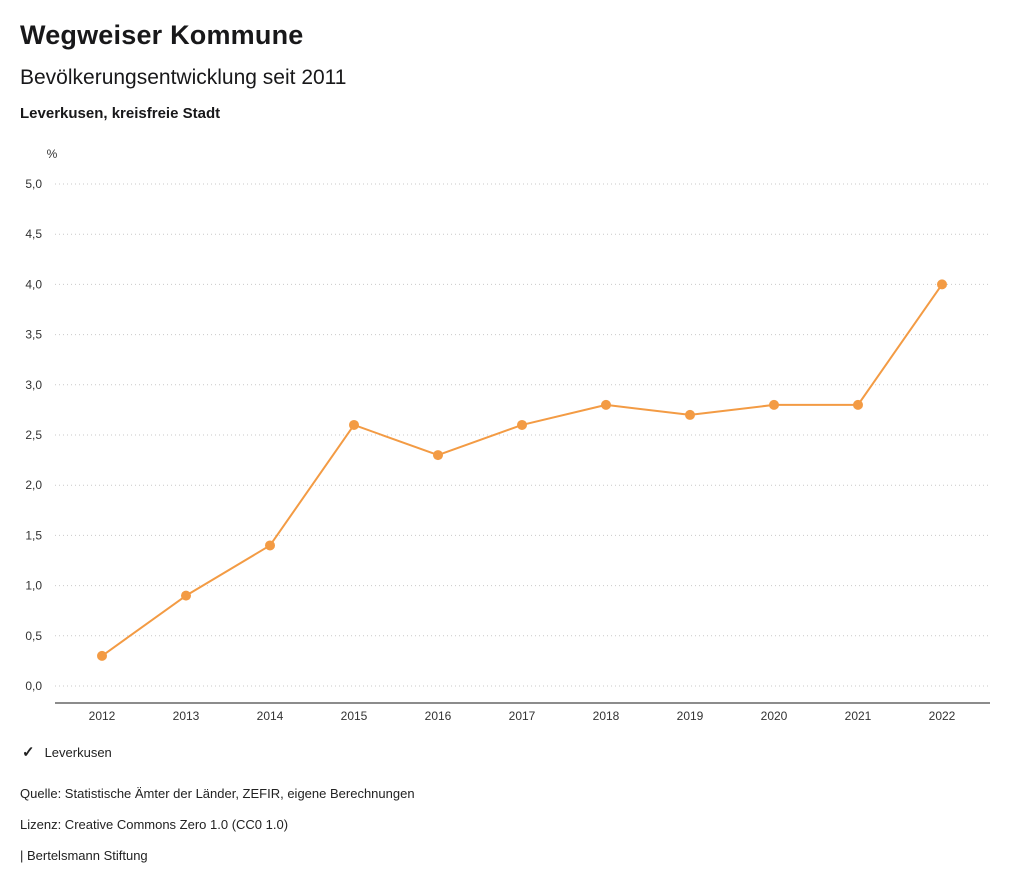 This screenshot has width=1024, height=888. What do you see at coordinates (186, 716) in the screenshot?
I see `x-tick-label: 2013` at bounding box center [186, 716].